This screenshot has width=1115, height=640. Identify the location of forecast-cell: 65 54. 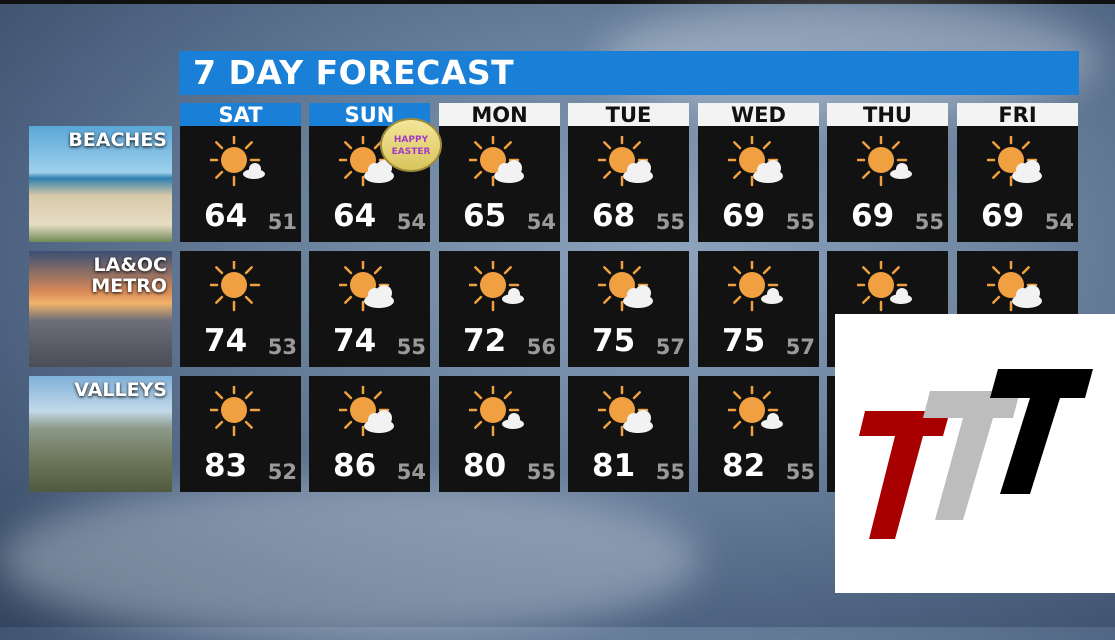
(499, 184).